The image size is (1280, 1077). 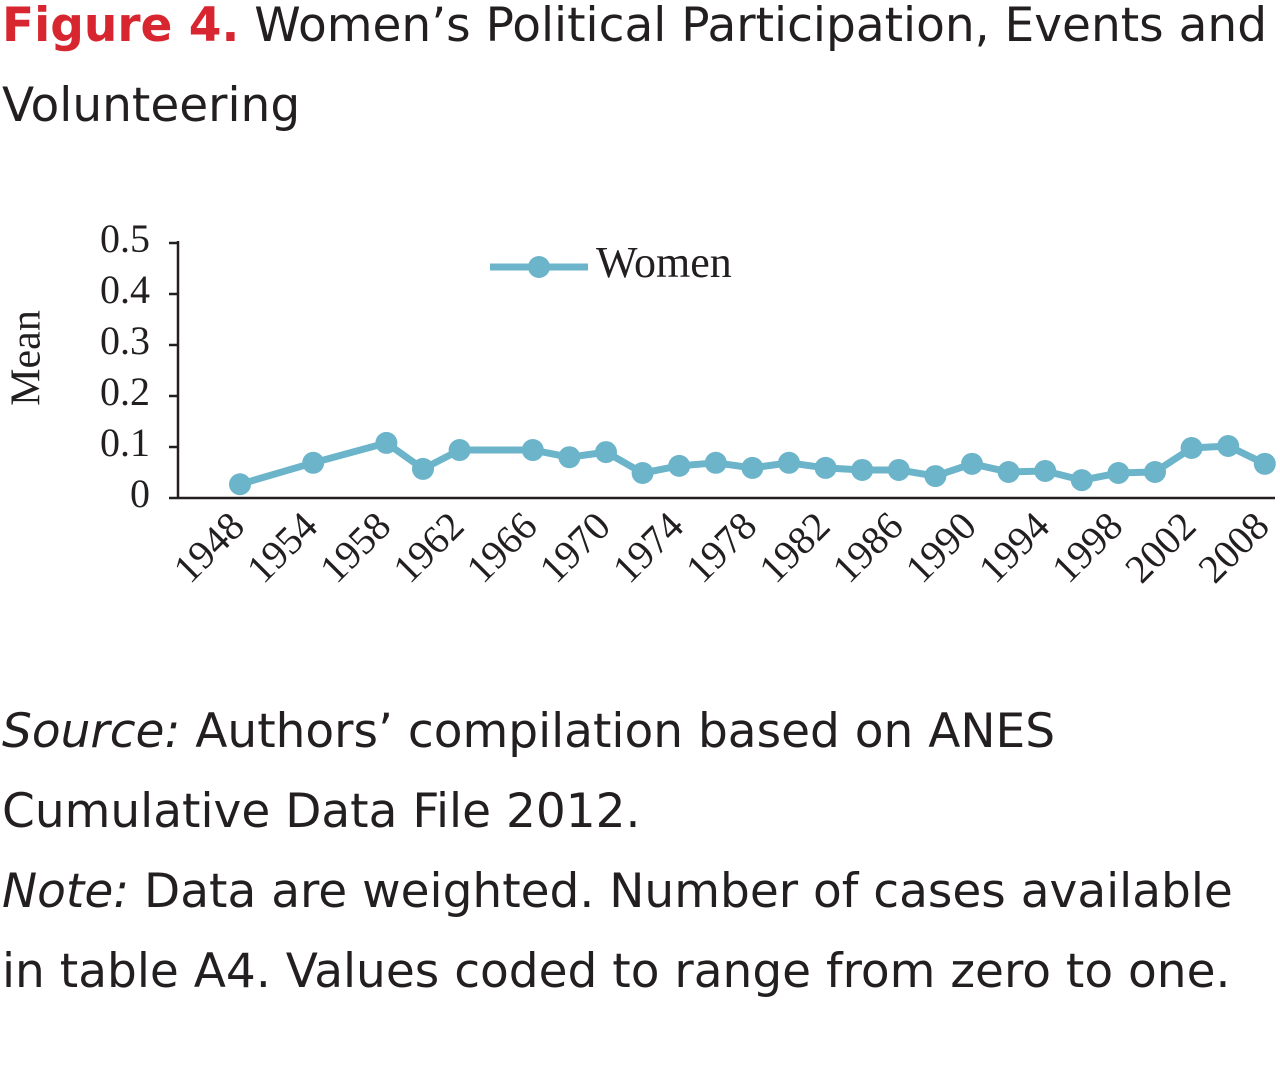 What do you see at coordinates (539, 267) in the screenshot?
I see `legend-marker` at bounding box center [539, 267].